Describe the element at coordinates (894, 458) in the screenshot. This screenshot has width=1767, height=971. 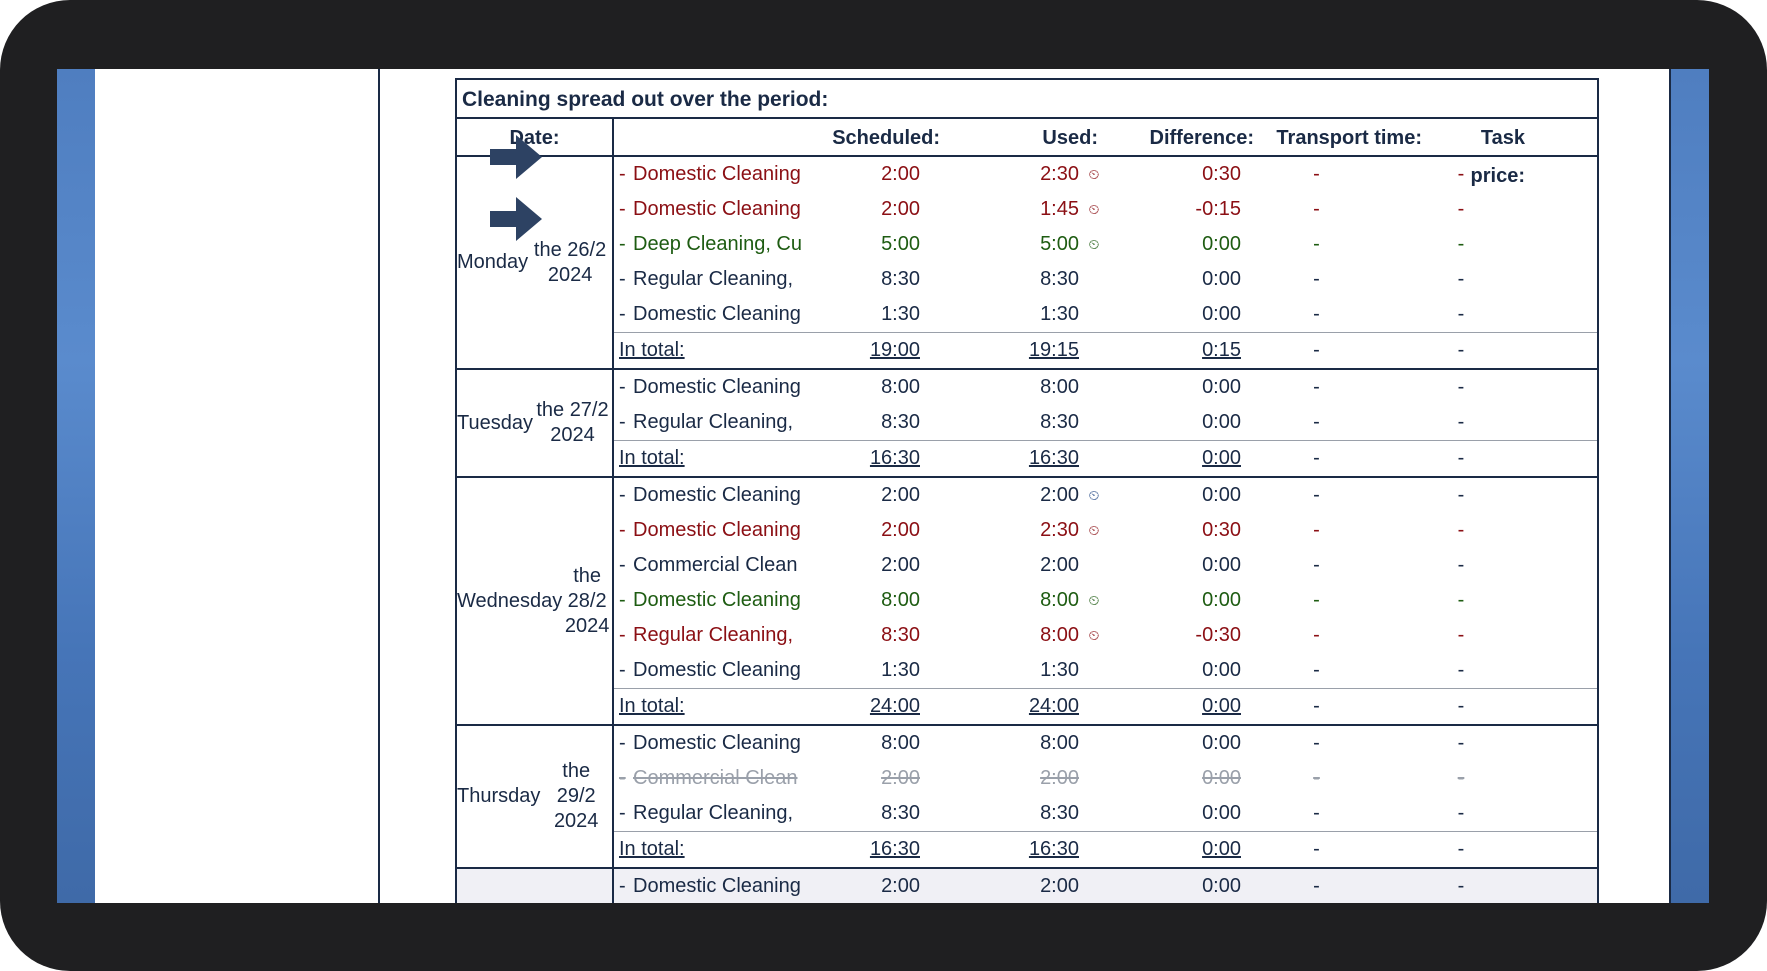
I see `total-scheduled: 16:30` at that location.